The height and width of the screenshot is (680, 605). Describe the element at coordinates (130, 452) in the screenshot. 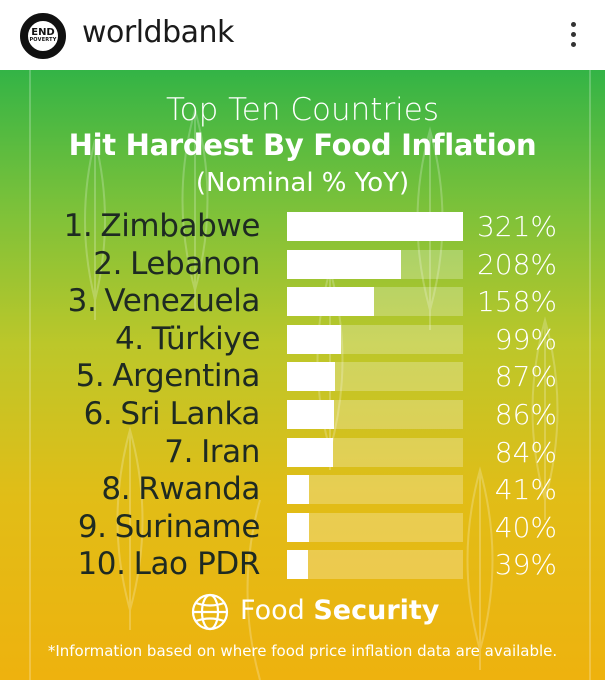

I see `row-label: 7. Iran` at that location.